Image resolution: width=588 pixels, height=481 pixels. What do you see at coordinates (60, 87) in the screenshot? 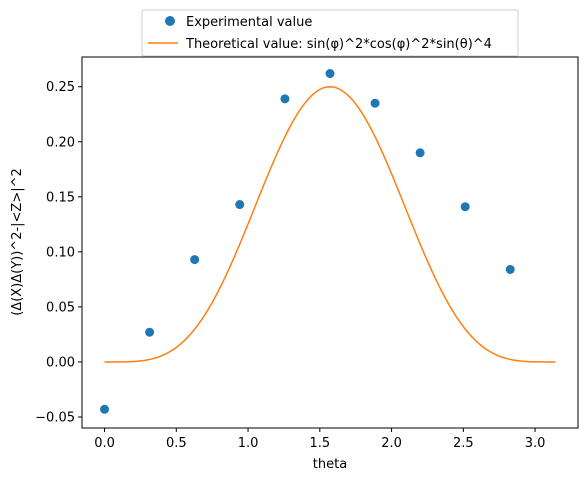
I see `y-tick-label: 0.25` at bounding box center [60, 87].